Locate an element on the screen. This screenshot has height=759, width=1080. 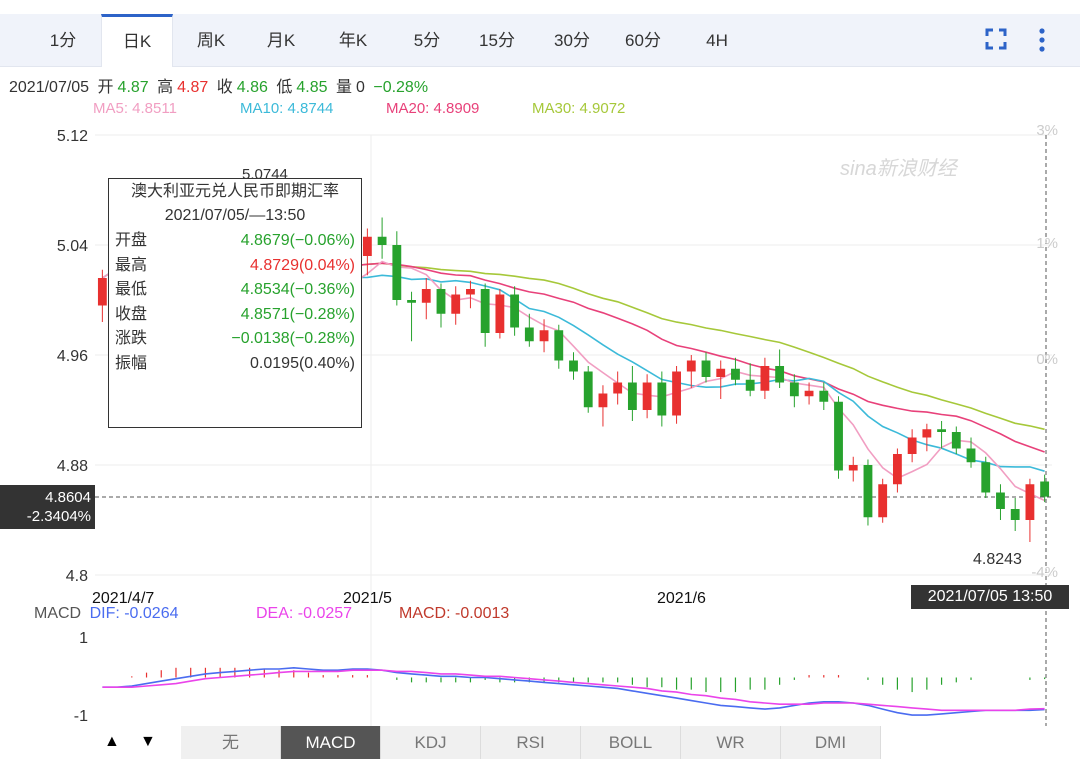
y-tick-label: 5.12 is located at coordinates (72, 136).